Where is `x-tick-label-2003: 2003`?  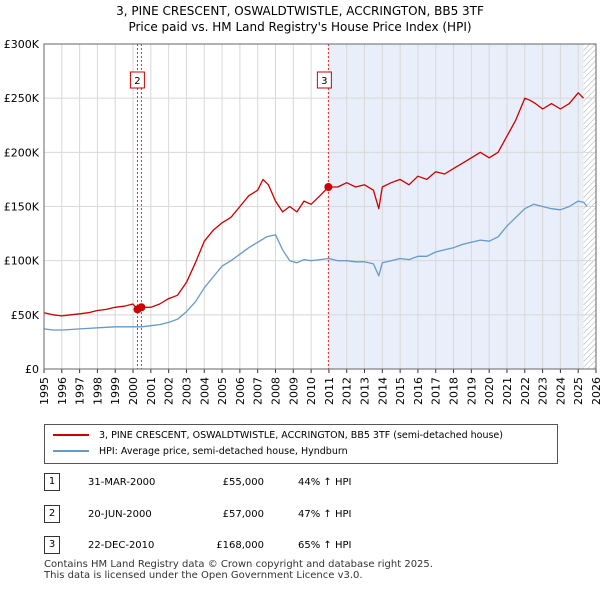
x-tick-label-2003: 2003 is located at coordinates (186, 391).